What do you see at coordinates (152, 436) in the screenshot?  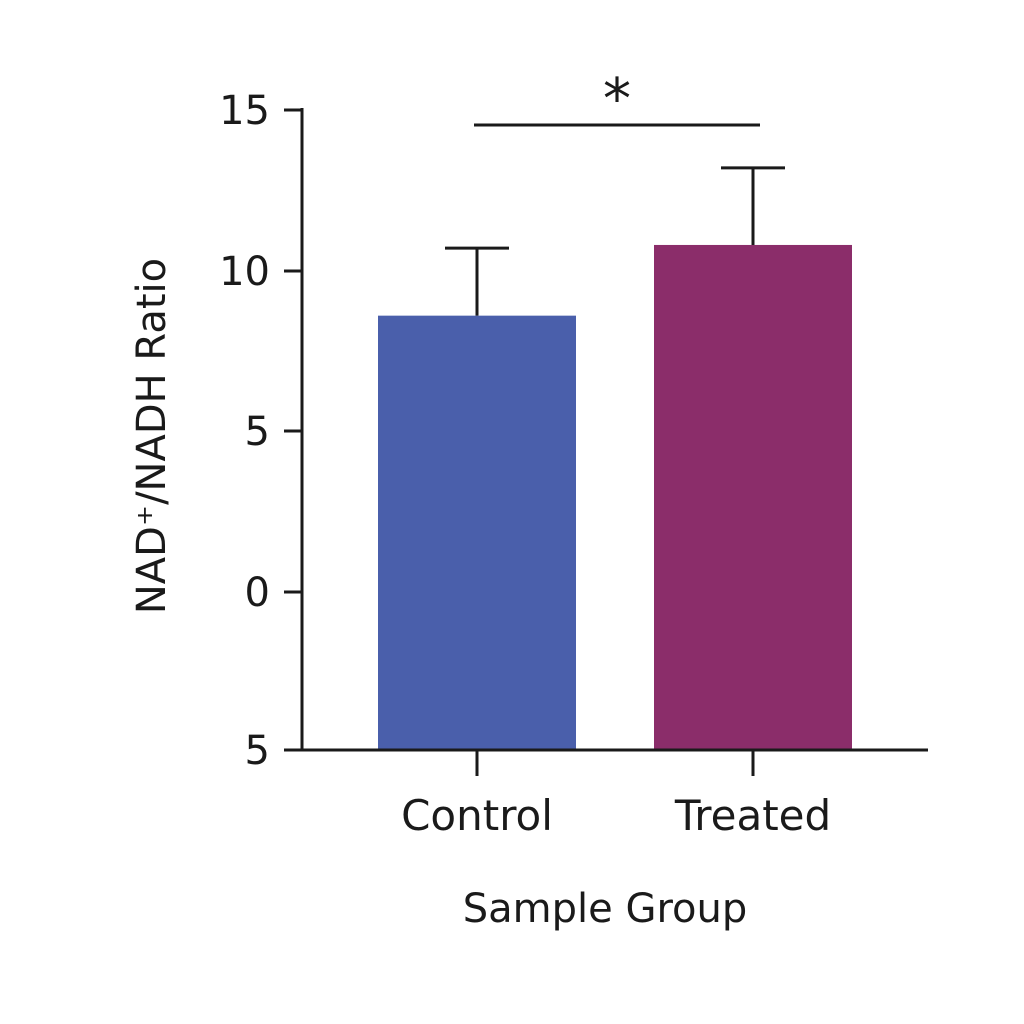 I see `y-axis-title: NAD⁺/NADH Ratio` at bounding box center [152, 436].